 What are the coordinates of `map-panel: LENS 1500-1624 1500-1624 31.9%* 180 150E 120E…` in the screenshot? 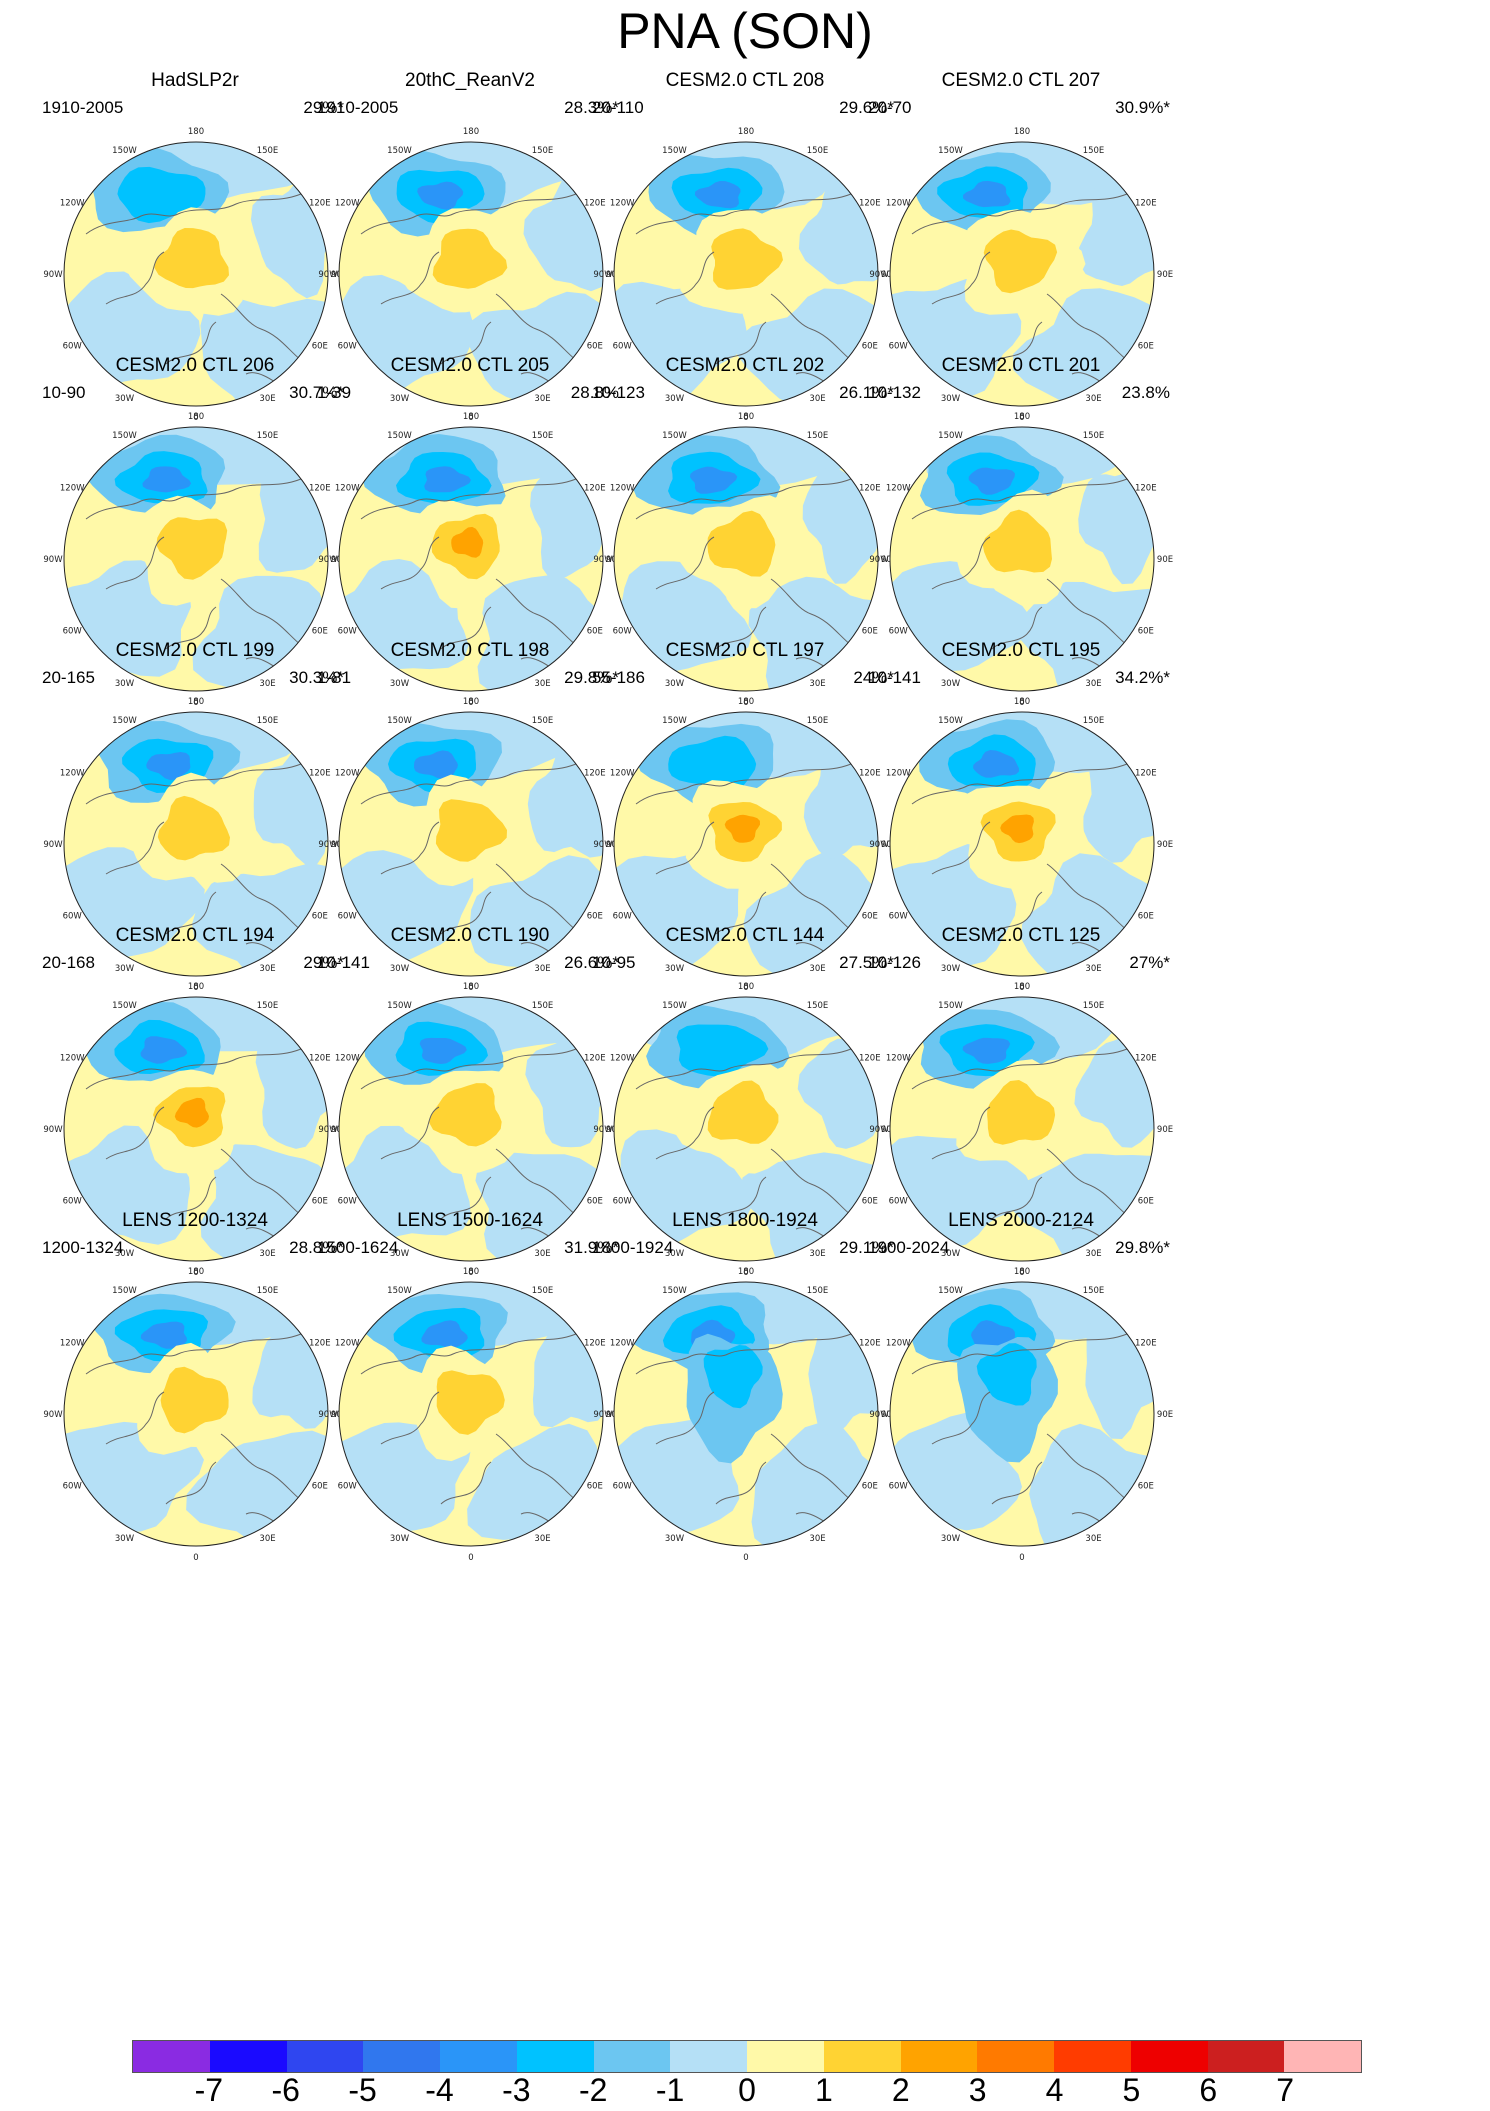 It's located at (470, 1403).